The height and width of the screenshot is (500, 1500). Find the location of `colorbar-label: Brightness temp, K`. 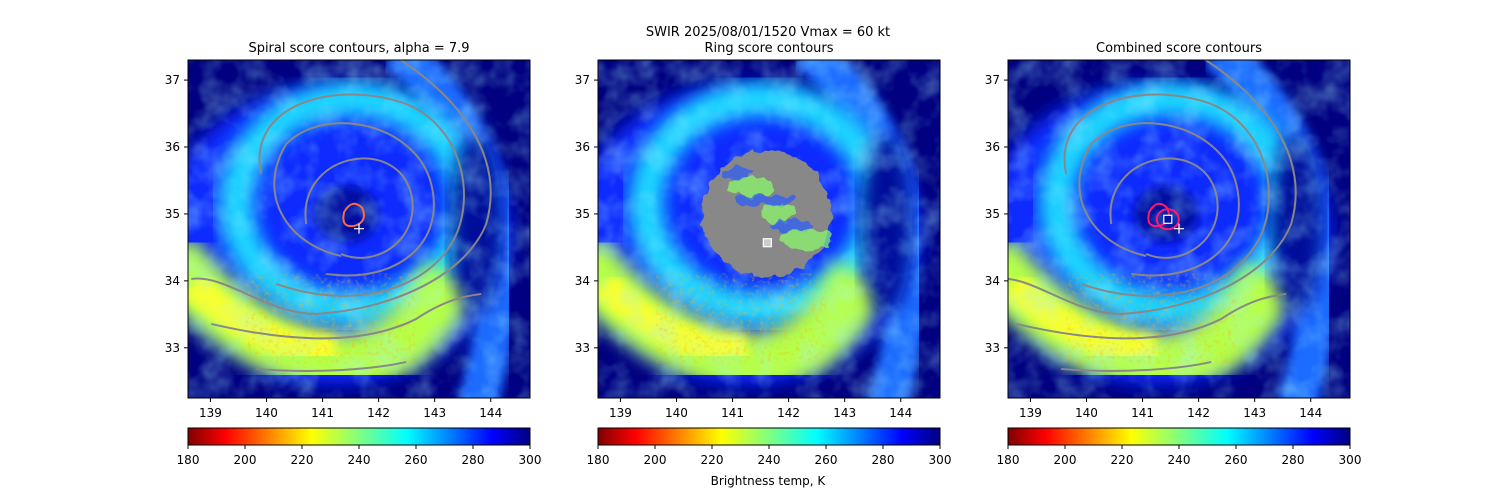

colorbar-label: Brightness temp, K is located at coordinates (769, 481).